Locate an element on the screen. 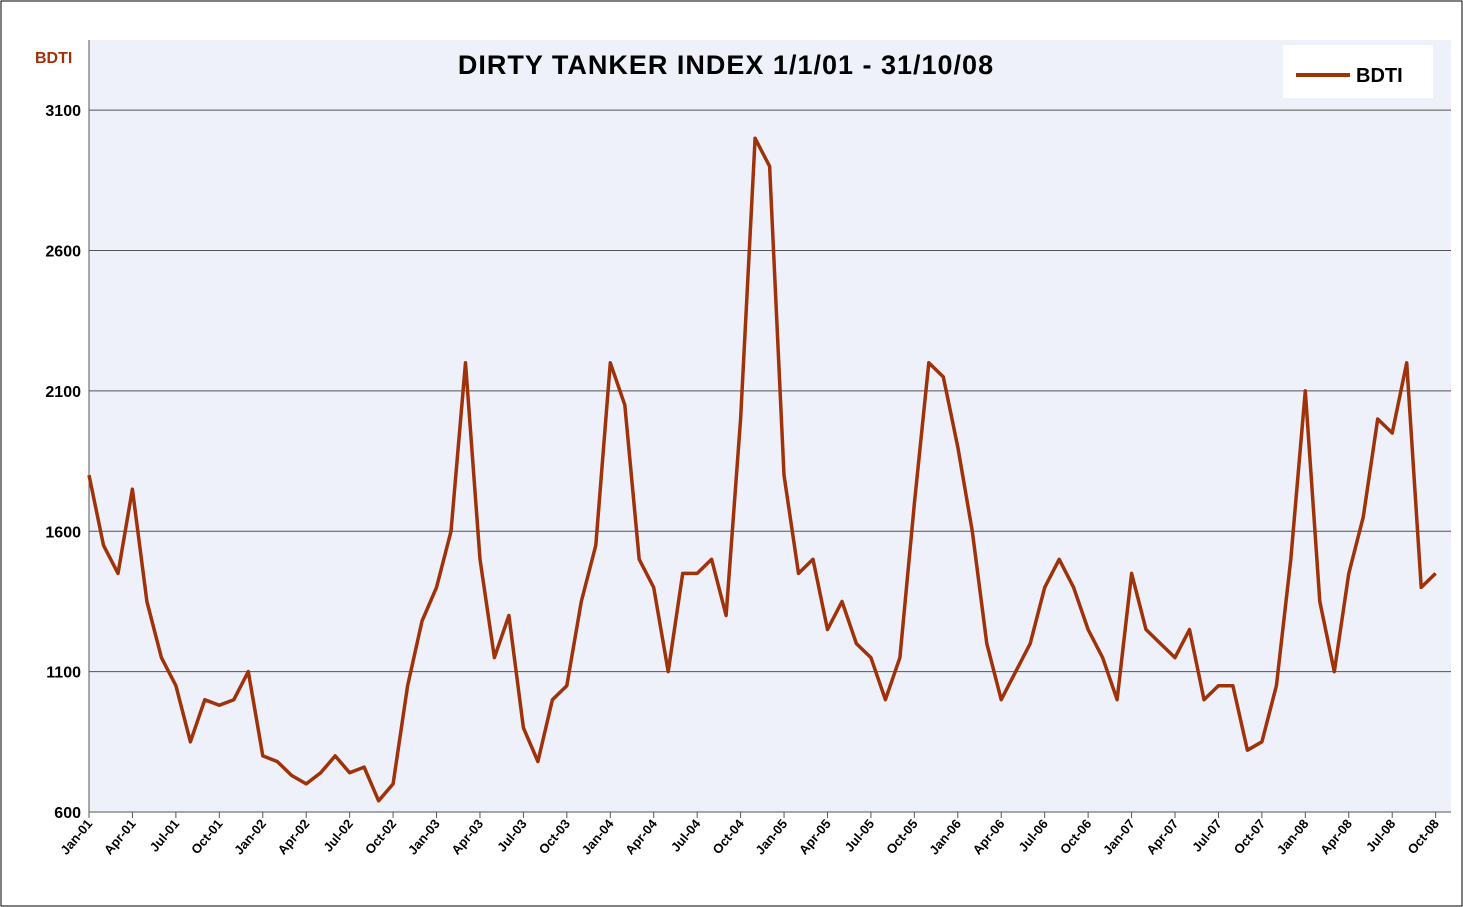 Image resolution: width=1463 pixels, height=907 pixels. y-tick-label: 3100 is located at coordinates (63, 111).